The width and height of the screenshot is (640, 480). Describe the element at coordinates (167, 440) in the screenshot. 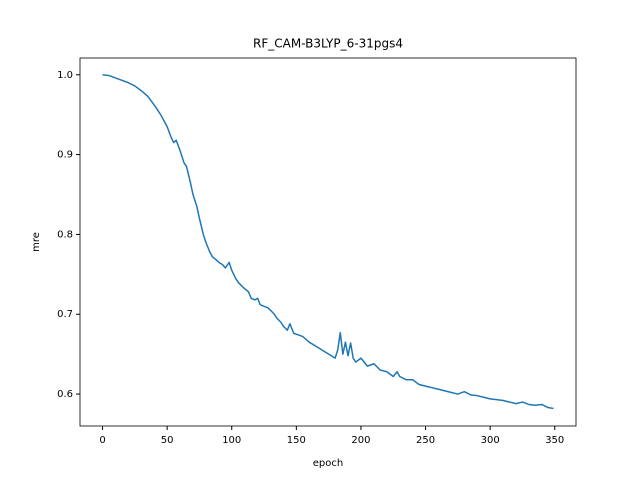

I see `x-tick-label: 50` at that location.